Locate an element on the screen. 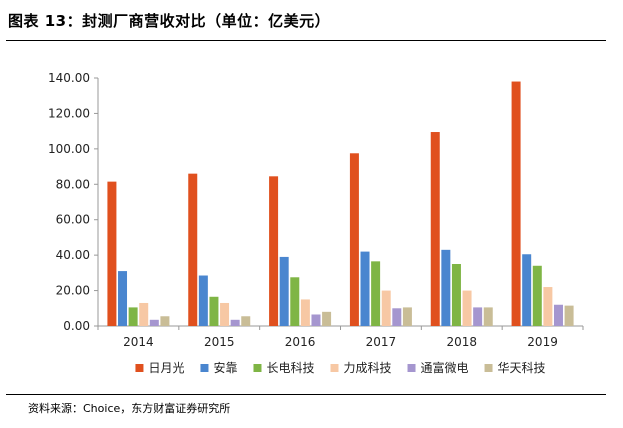  legend-item: 力成科技 is located at coordinates (361, 368).